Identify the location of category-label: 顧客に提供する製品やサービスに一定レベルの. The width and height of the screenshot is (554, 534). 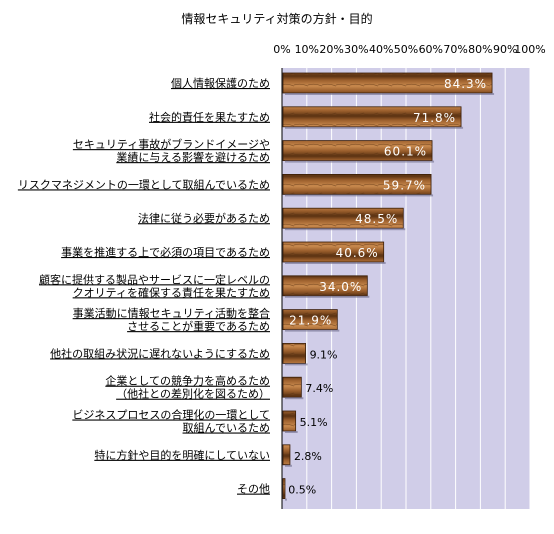
(154, 279).